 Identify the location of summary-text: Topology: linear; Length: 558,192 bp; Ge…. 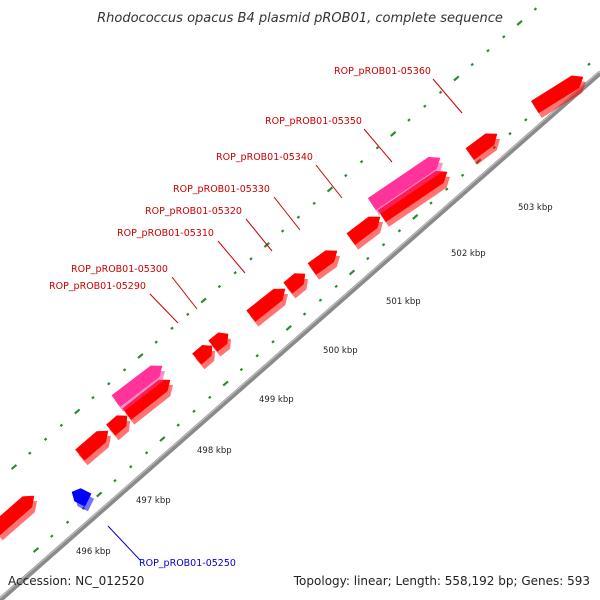
(441, 581).